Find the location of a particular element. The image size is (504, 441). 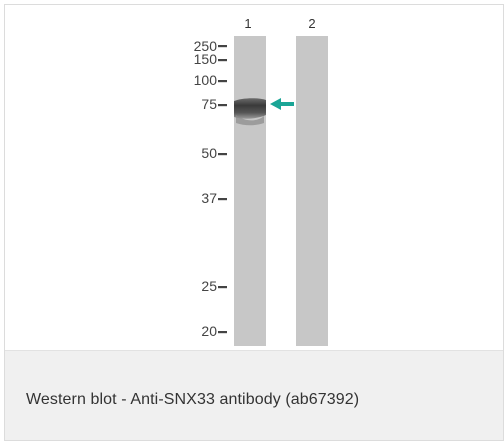

svg-text: 75 is located at coordinates (209, 104).